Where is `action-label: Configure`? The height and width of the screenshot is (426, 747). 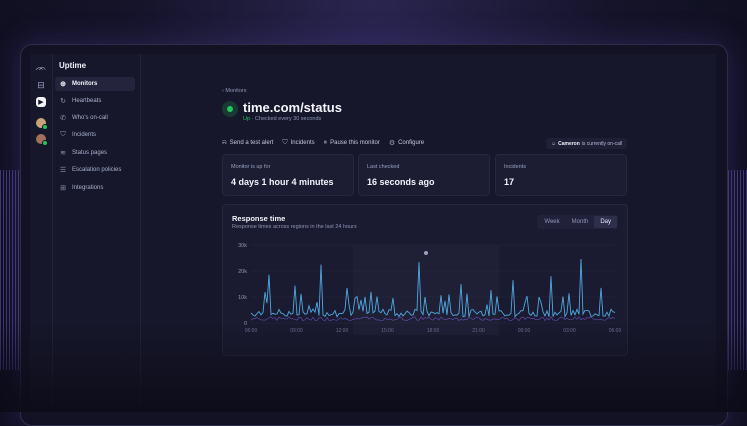 action-label: Configure is located at coordinates (411, 143).